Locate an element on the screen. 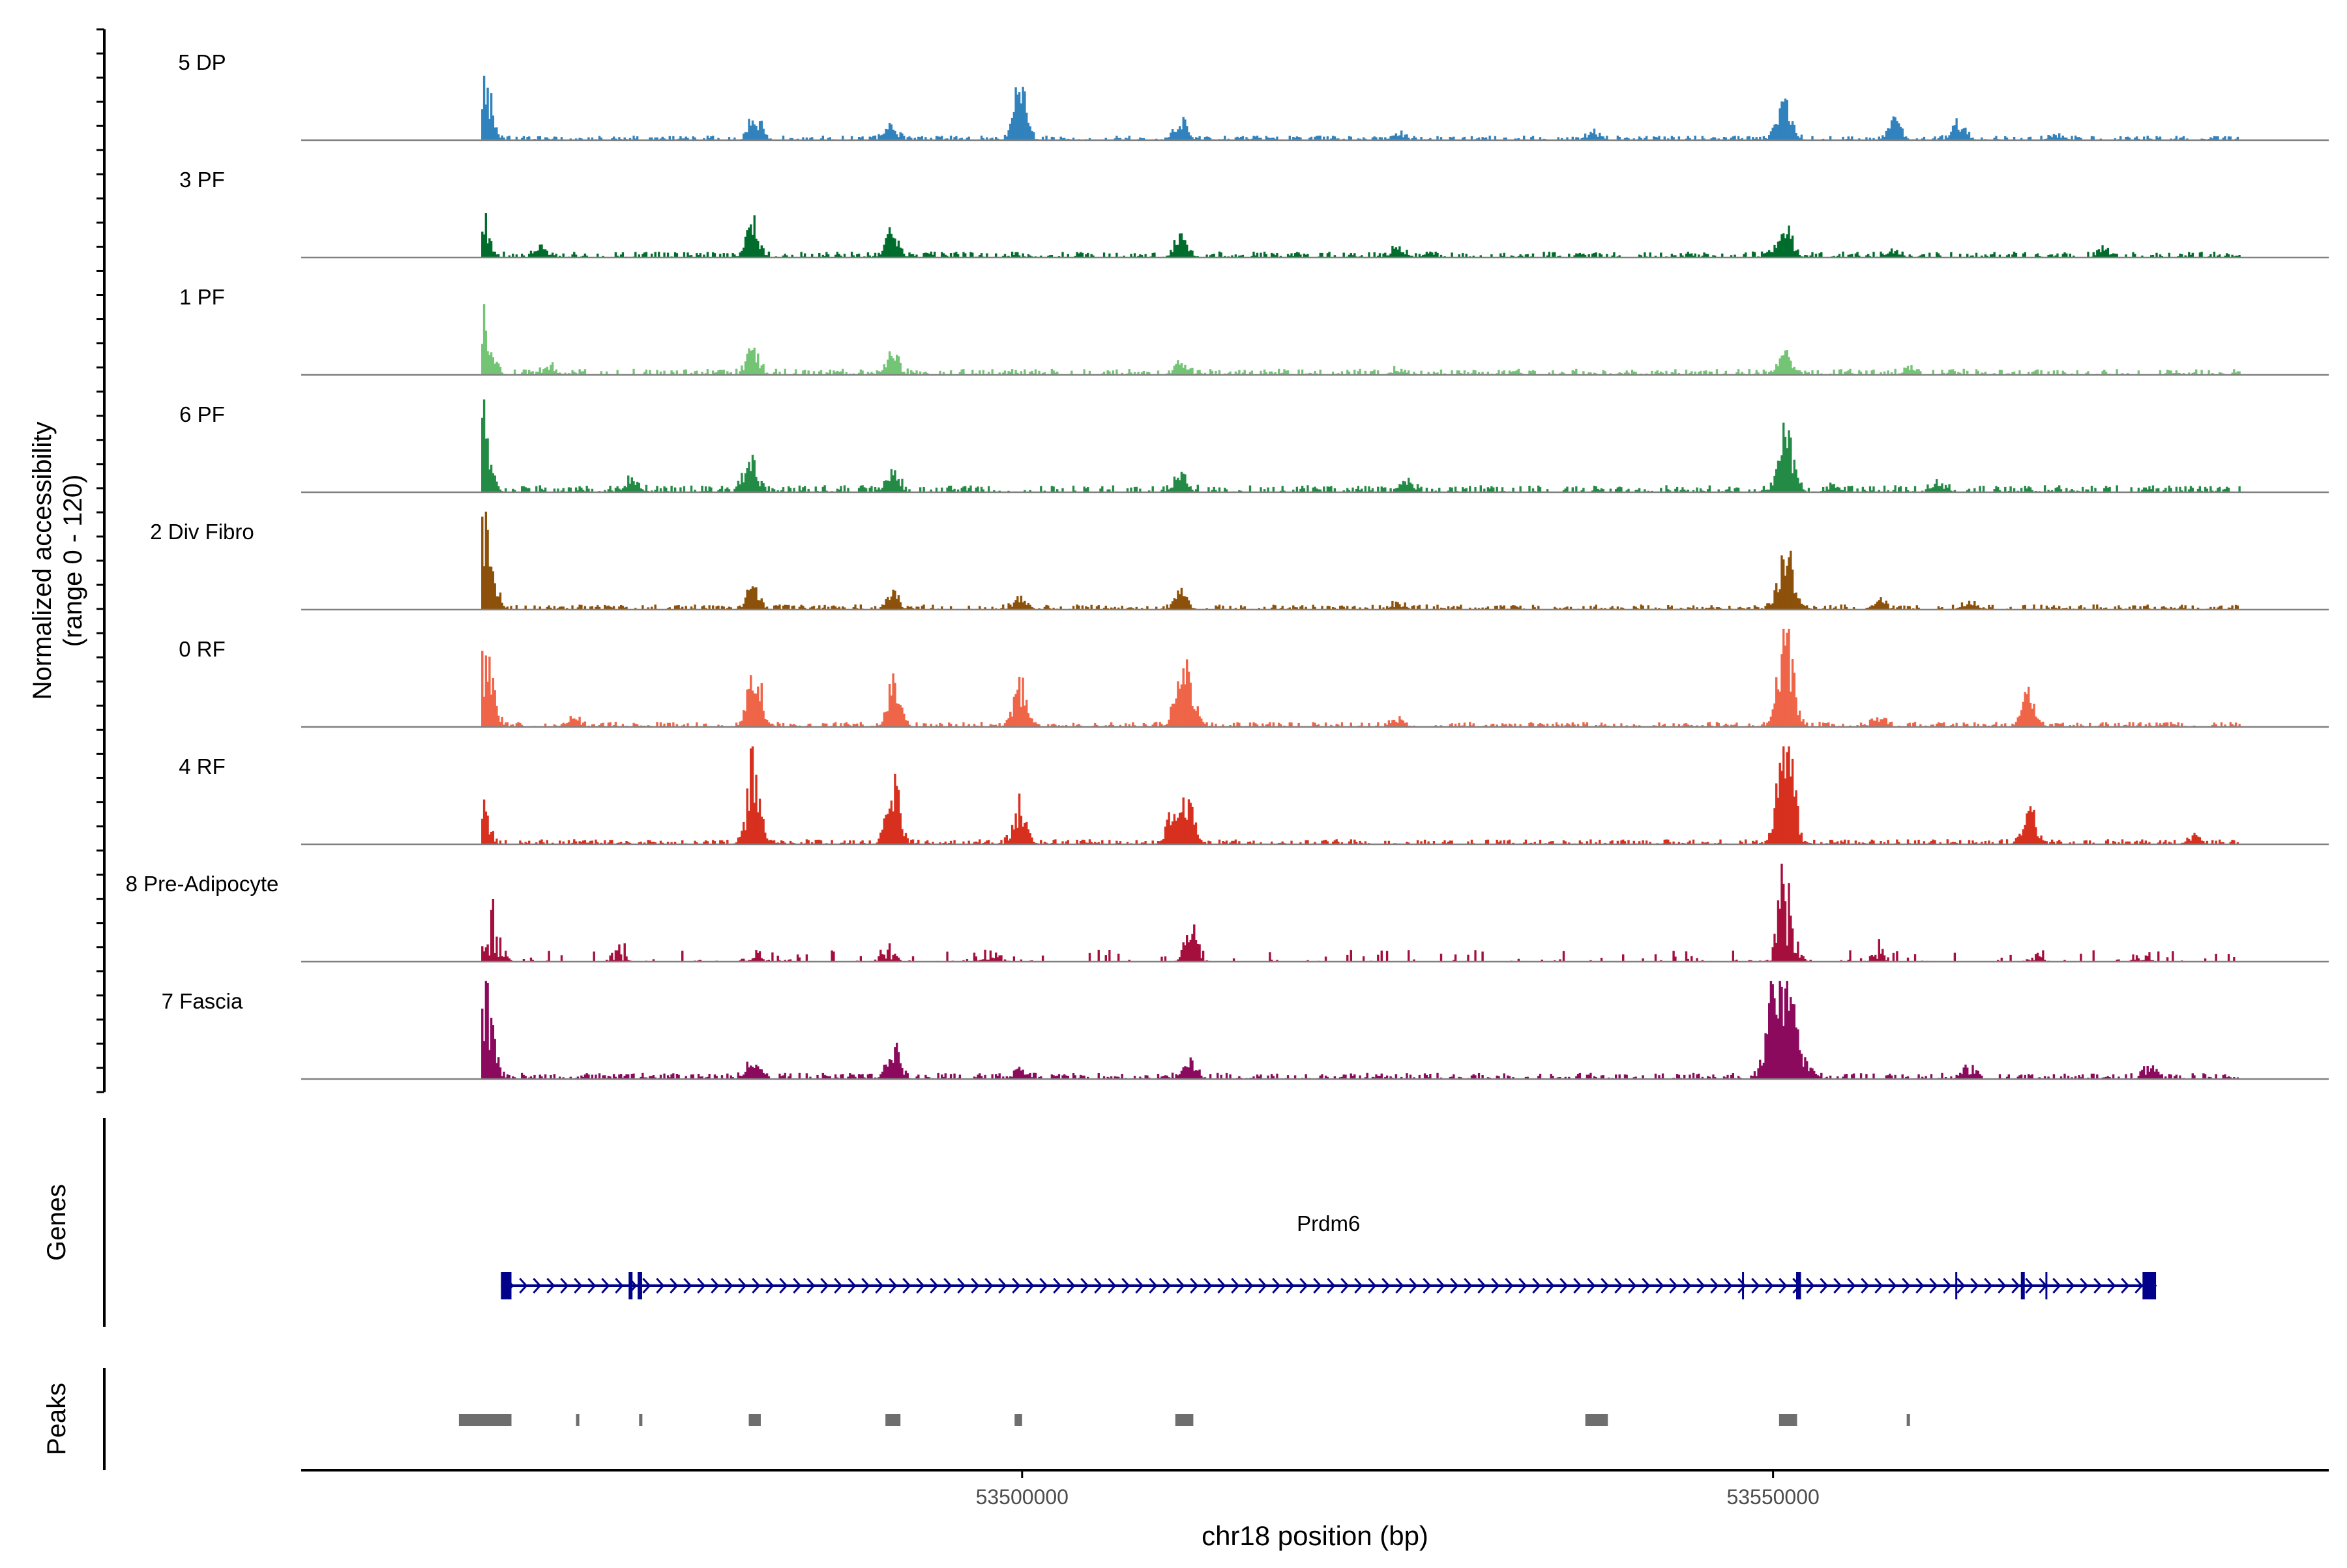 This screenshot has height=1568, width=2347. genes-panel-label: Genes is located at coordinates (57, 1223).